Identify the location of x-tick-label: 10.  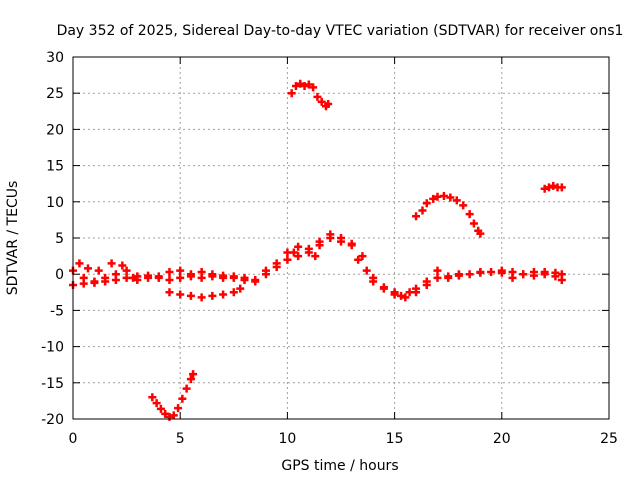
(287, 439).